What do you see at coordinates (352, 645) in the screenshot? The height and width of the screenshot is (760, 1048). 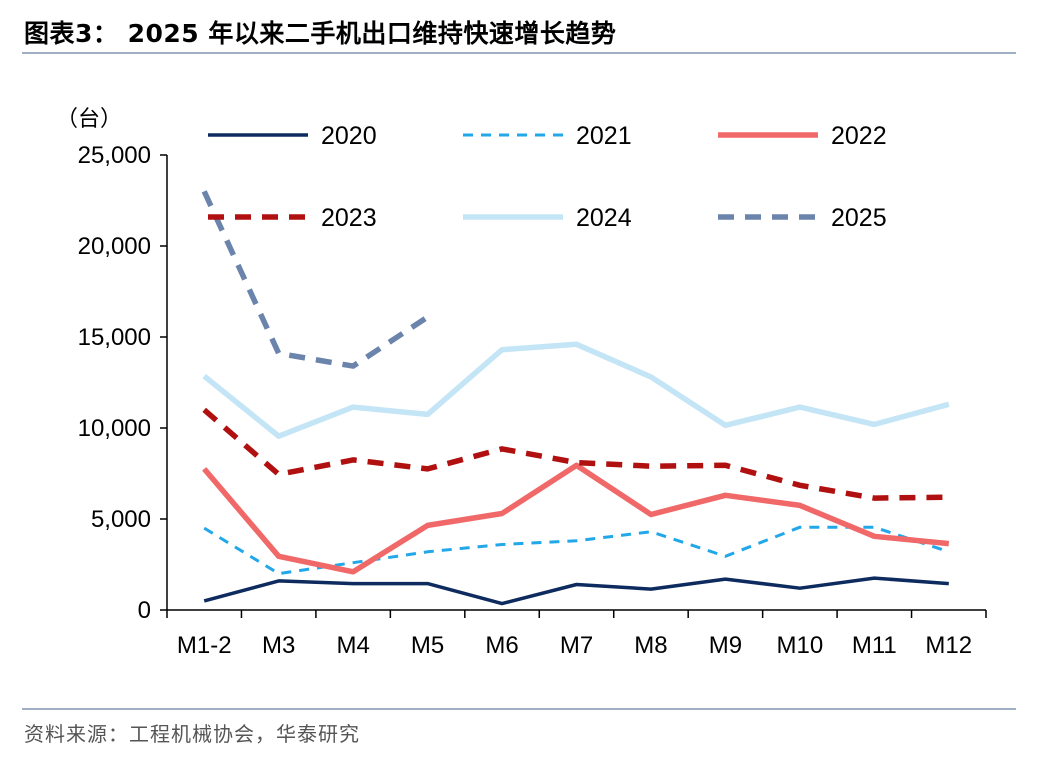 I see `x-tick-label: M4` at bounding box center [352, 645].